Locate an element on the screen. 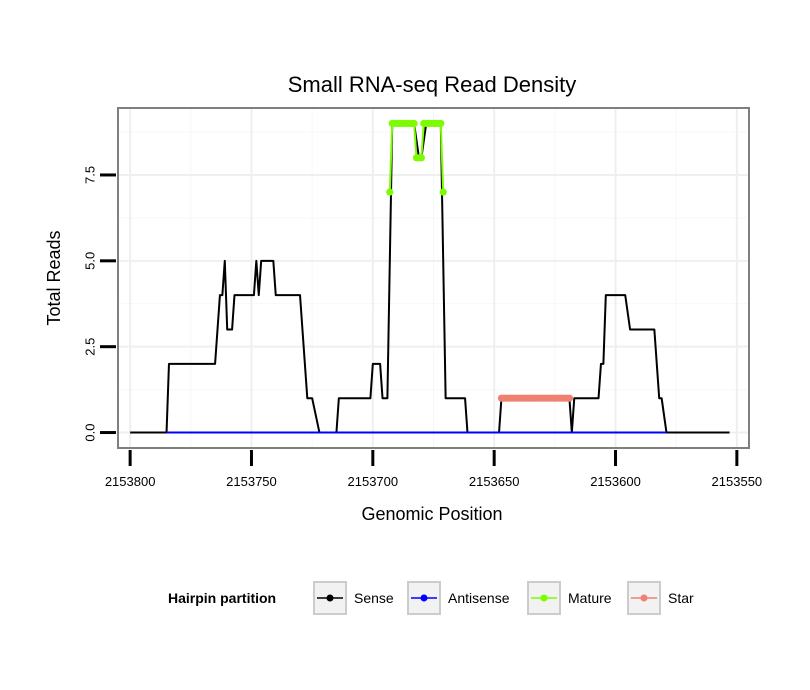  legend-point-star is located at coordinates (644, 598).